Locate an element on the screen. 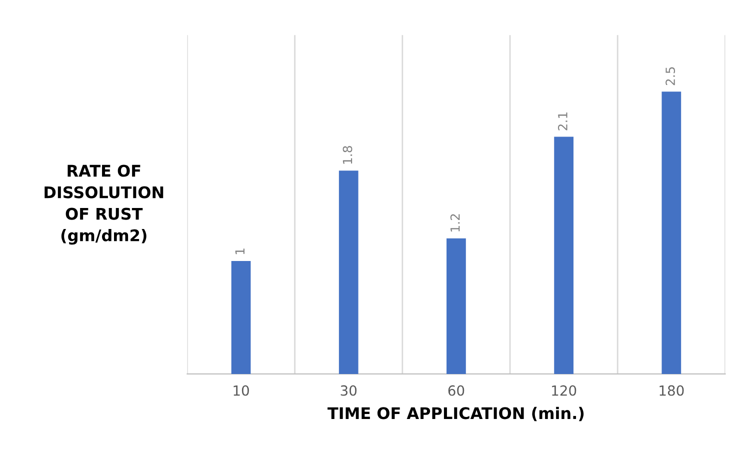  data-label: 1.8 is located at coordinates (347, 155).